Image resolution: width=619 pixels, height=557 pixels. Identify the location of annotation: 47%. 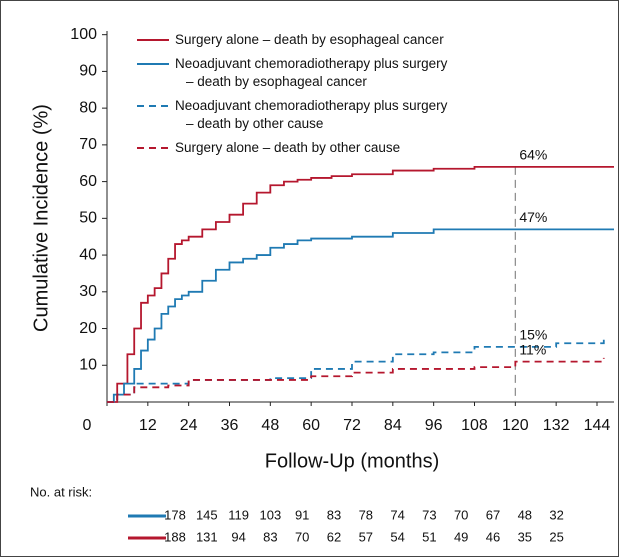
(533, 217).